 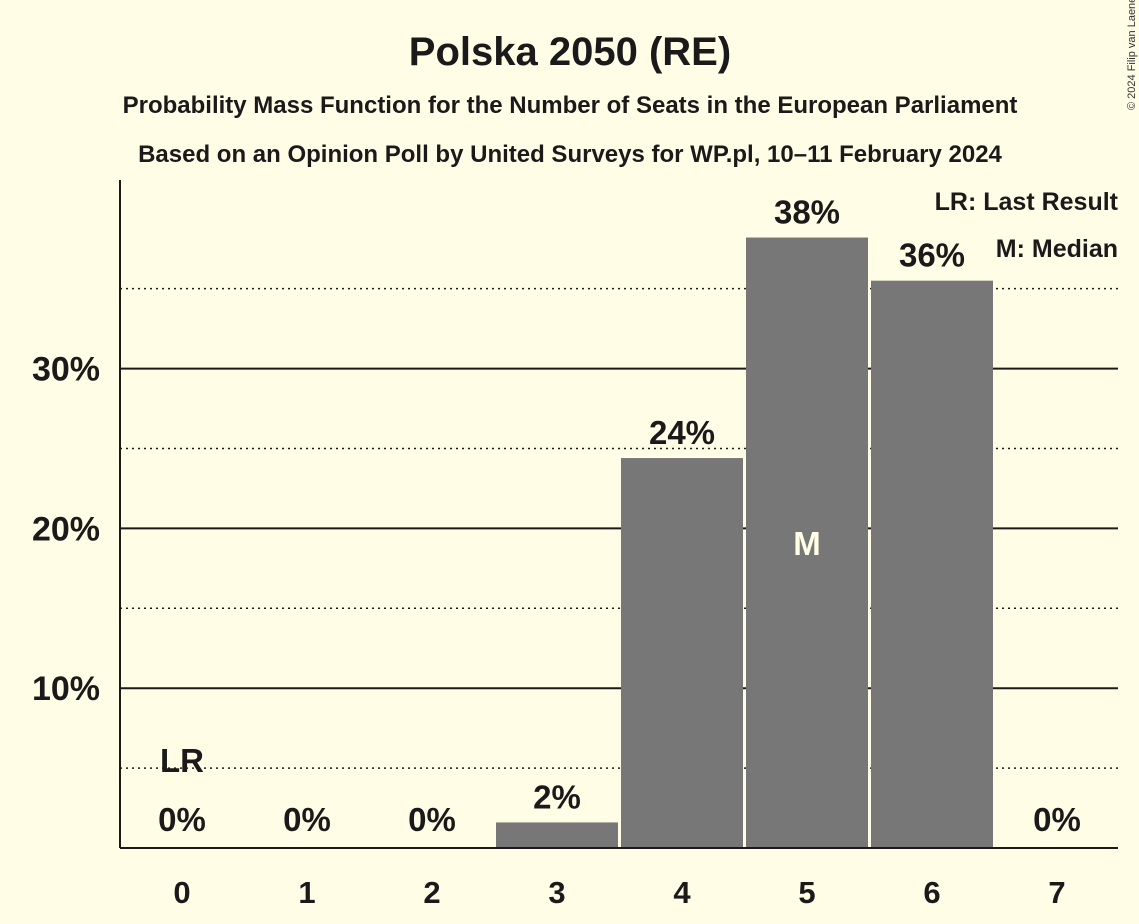 I want to click on x-tick-label: 5, so click(x=806, y=892).